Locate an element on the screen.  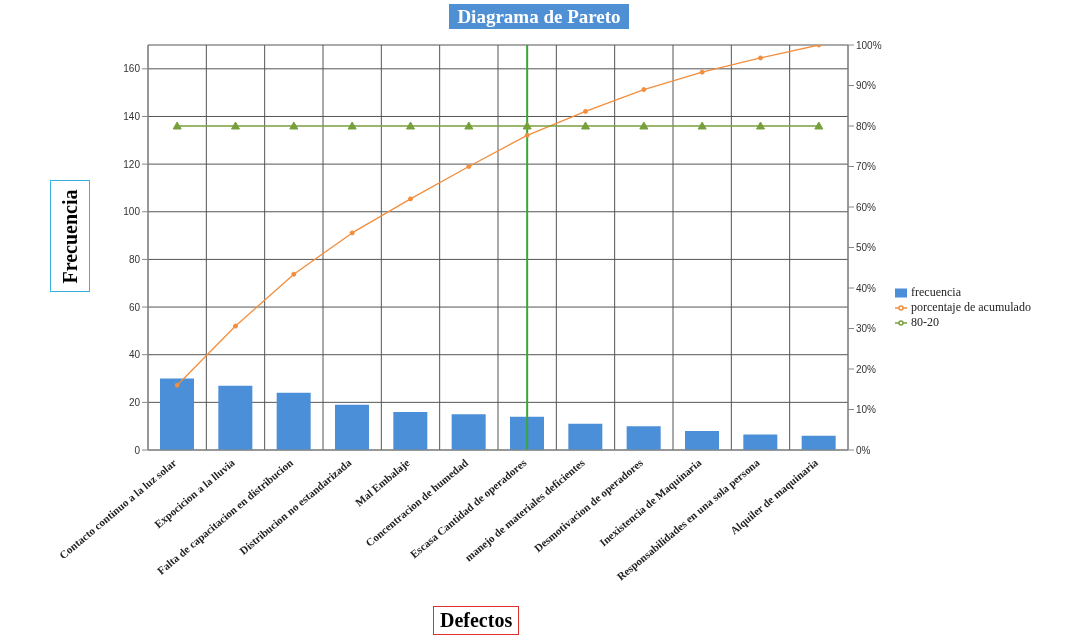
y2-tick-label: 80% is located at coordinates (866, 126).